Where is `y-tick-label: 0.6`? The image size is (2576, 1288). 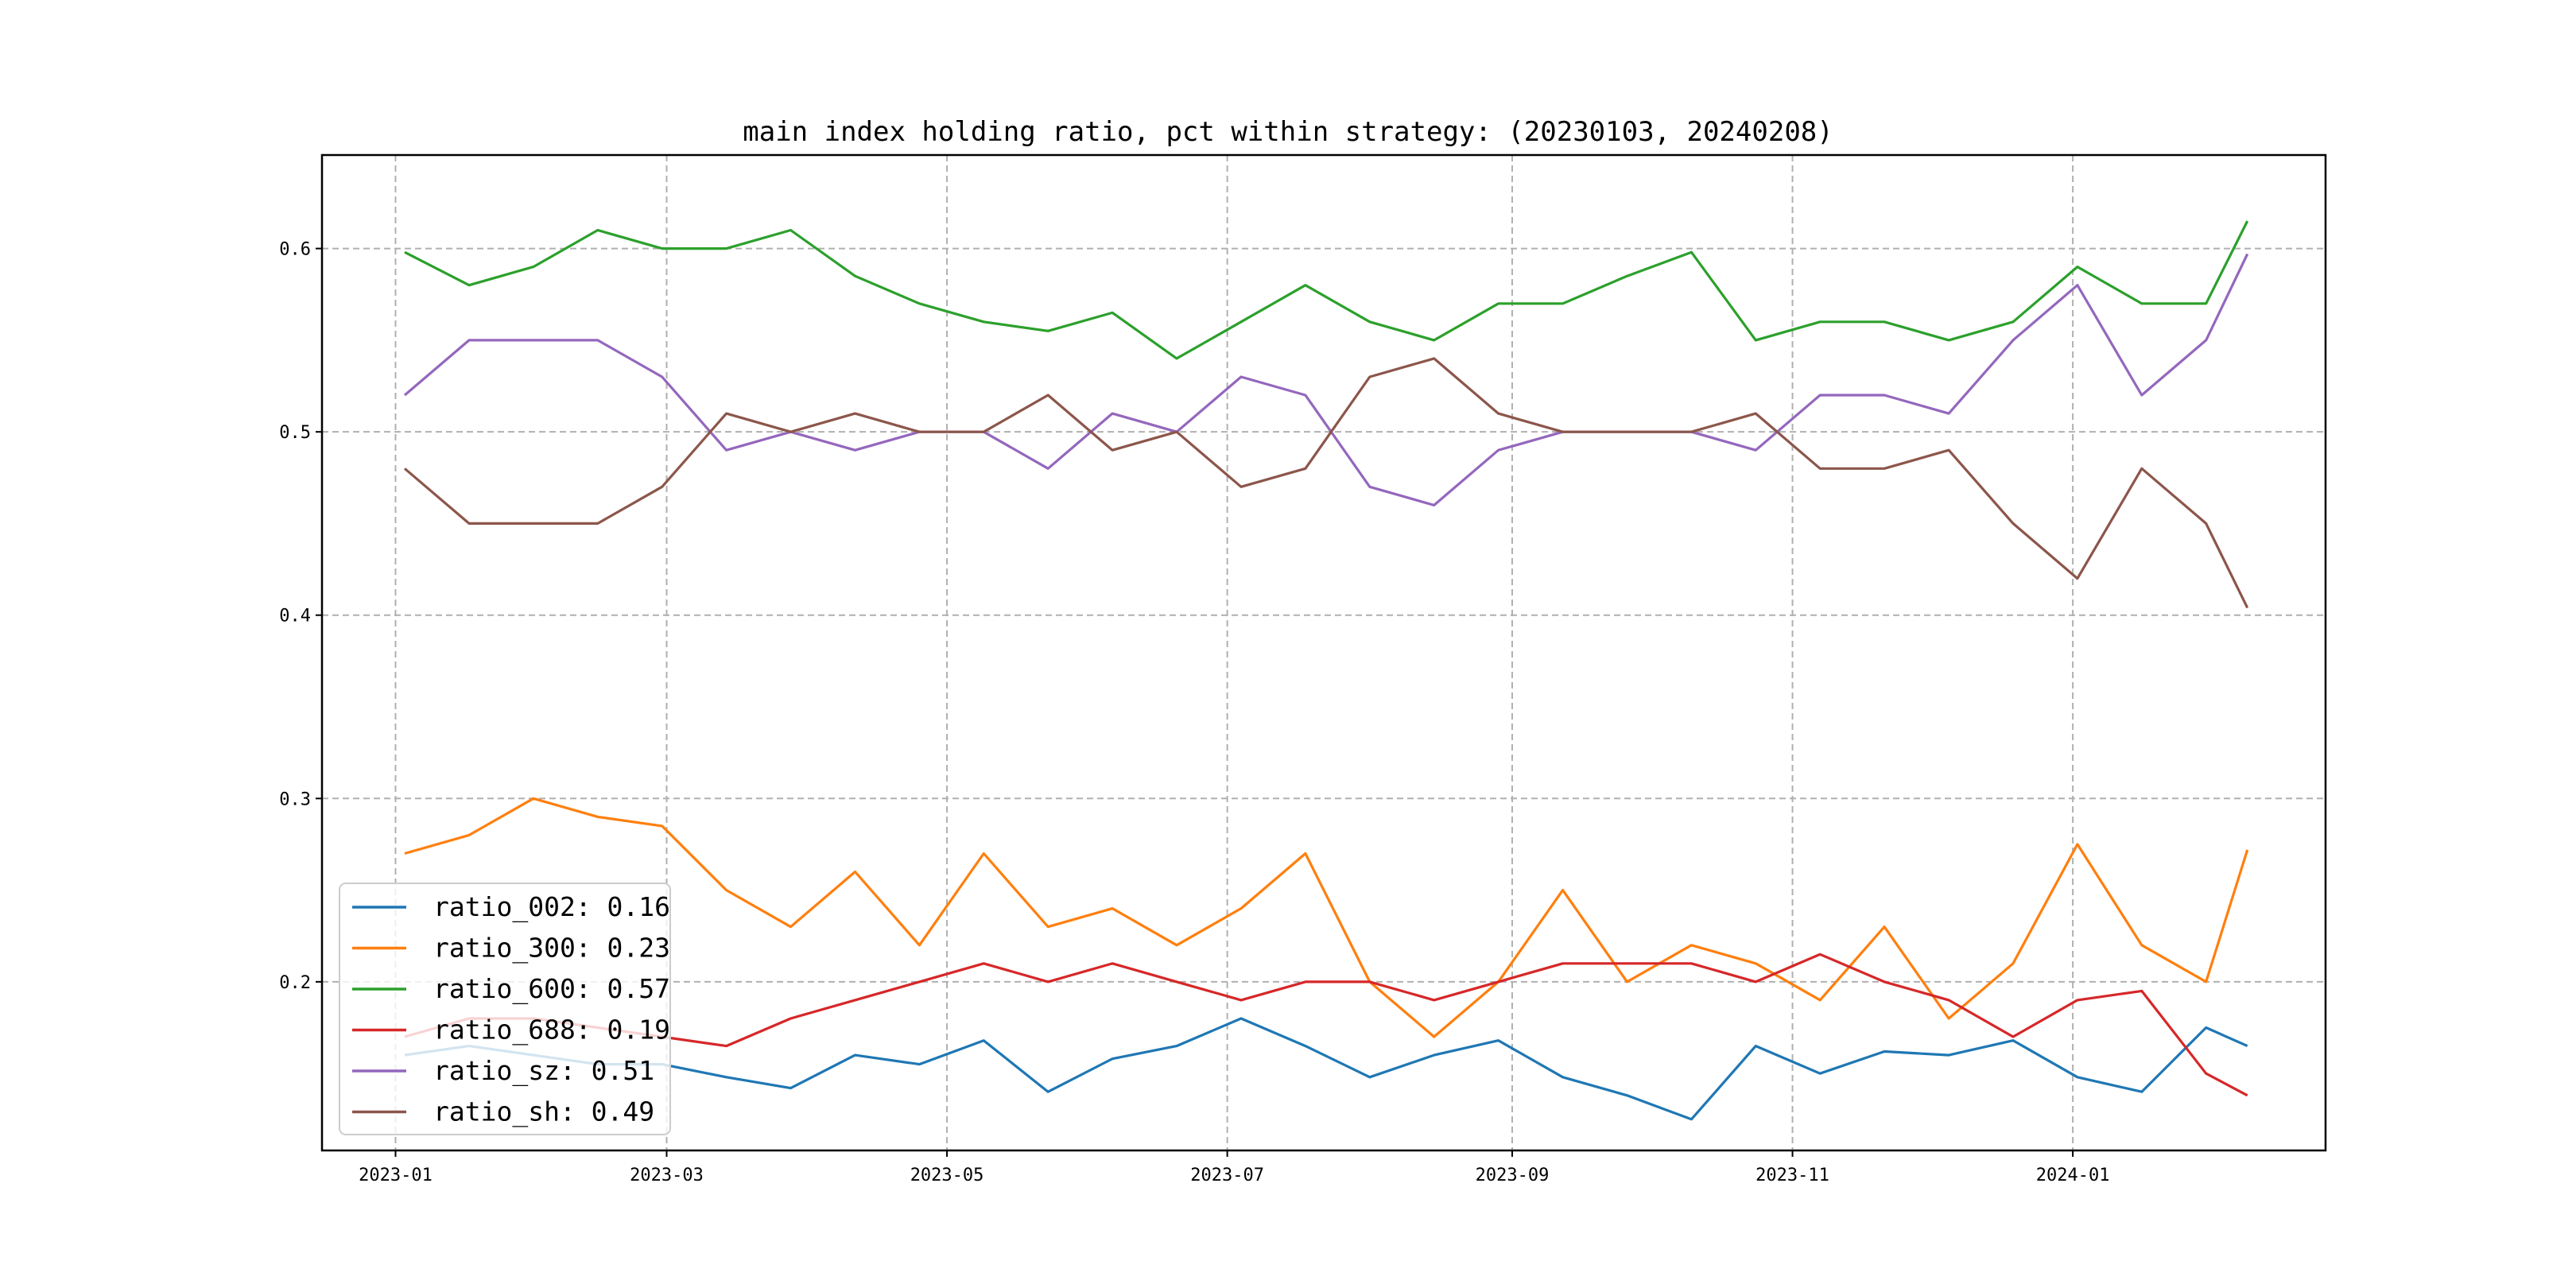
y-tick-label: 0.6 is located at coordinates (295, 250).